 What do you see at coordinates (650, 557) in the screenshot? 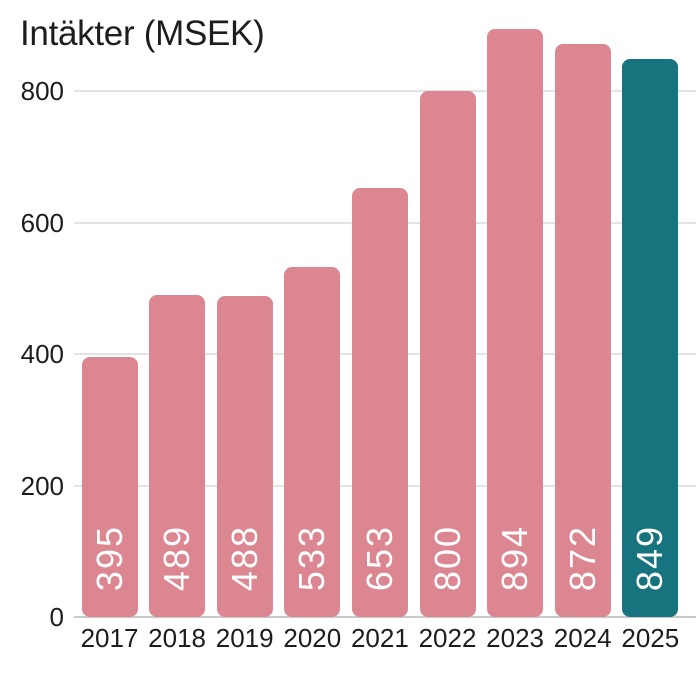
I see `bar-value-label: 849` at bounding box center [650, 557].